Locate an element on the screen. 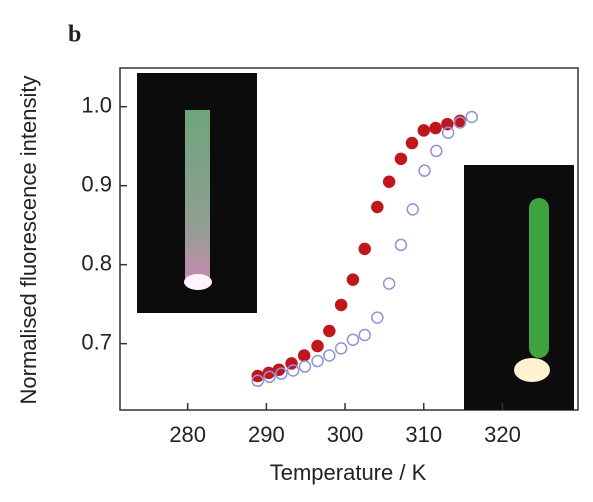 The width and height of the screenshot is (593, 502). y-tick-label: 1.0 is located at coordinates (96, 105).